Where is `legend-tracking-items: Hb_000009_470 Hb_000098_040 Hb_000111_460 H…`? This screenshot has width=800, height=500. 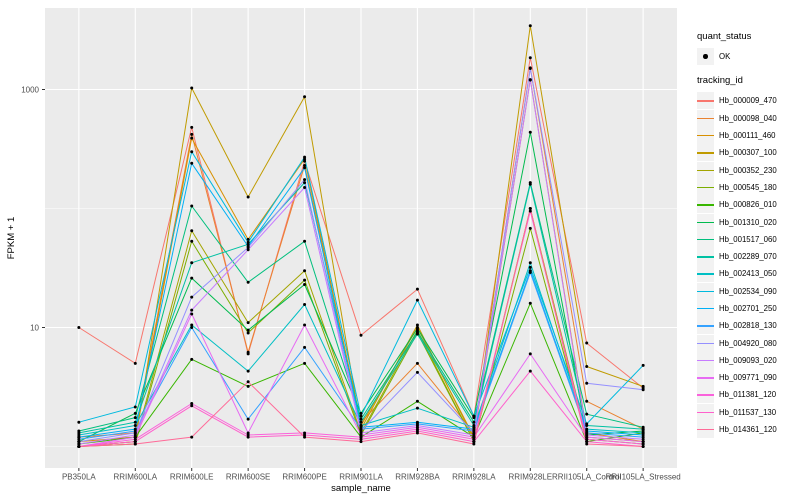 legend-tracking-items: Hb_000009_470 Hb_000098_040 Hb_000111_460 H… is located at coordinates (747, 265).